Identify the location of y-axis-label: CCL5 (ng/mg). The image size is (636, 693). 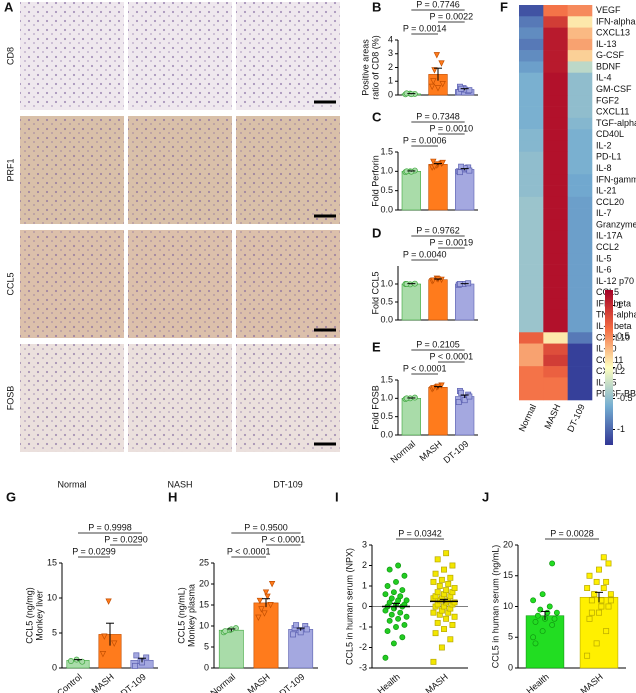
(29, 615).